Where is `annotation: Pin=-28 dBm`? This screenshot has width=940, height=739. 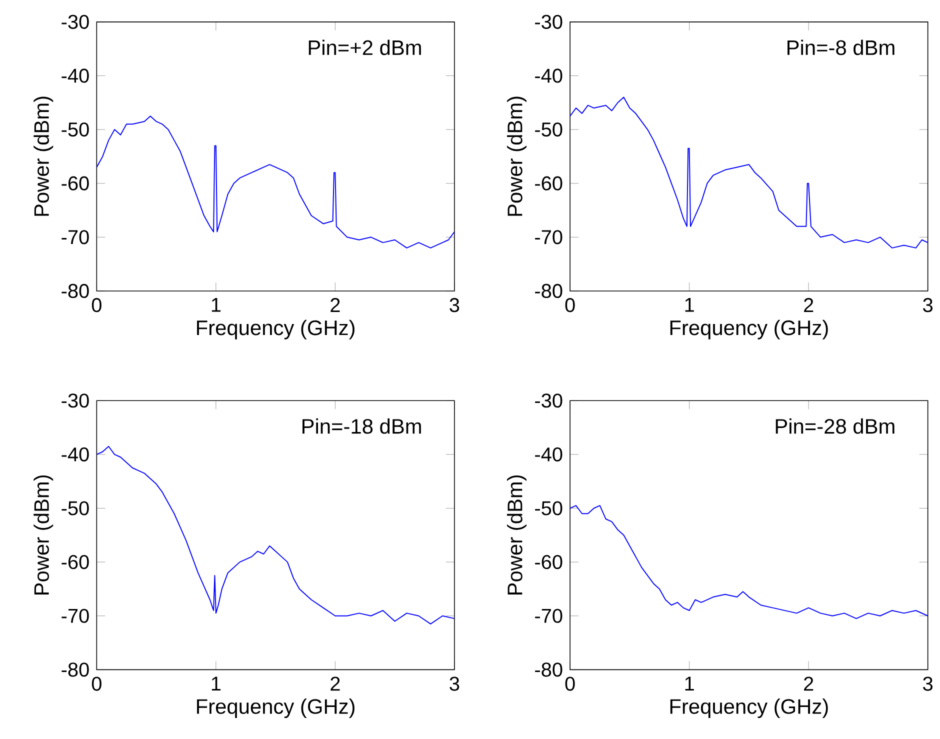 annotation: Pin=-28 dBm is located at coordinates (835, 426).